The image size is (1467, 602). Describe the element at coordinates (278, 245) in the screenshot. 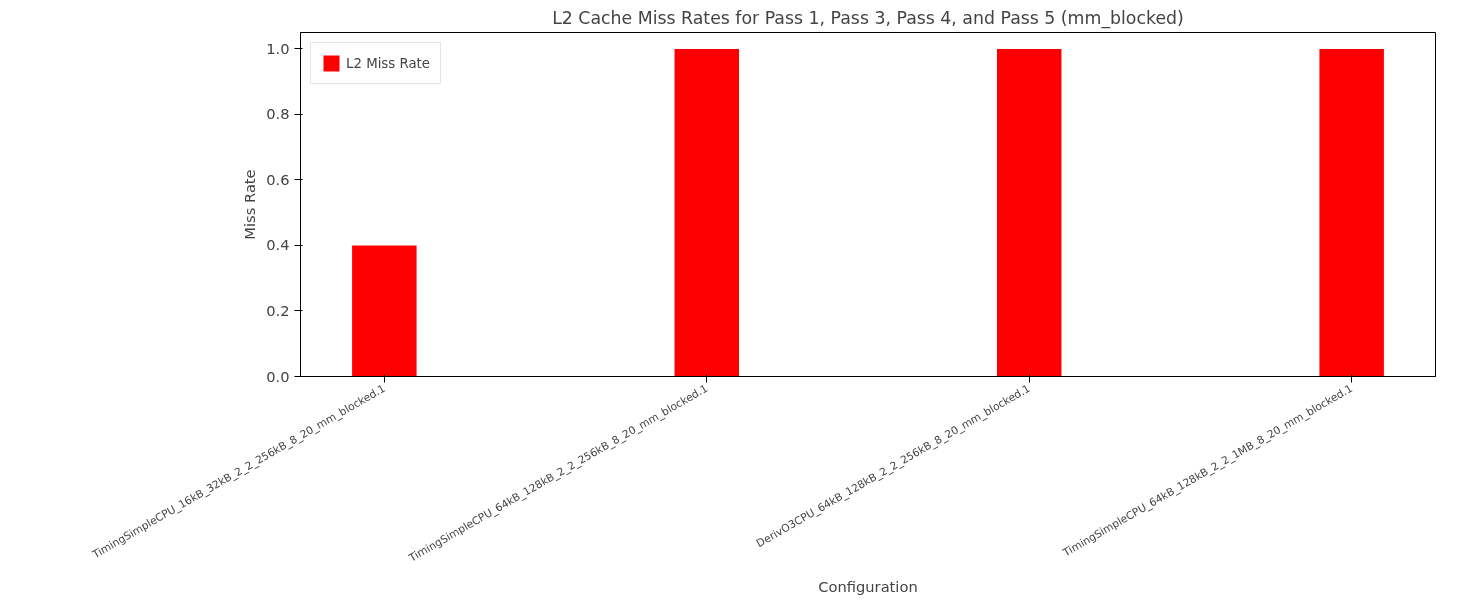

I see `y-tick-label: 0.4` at that location.